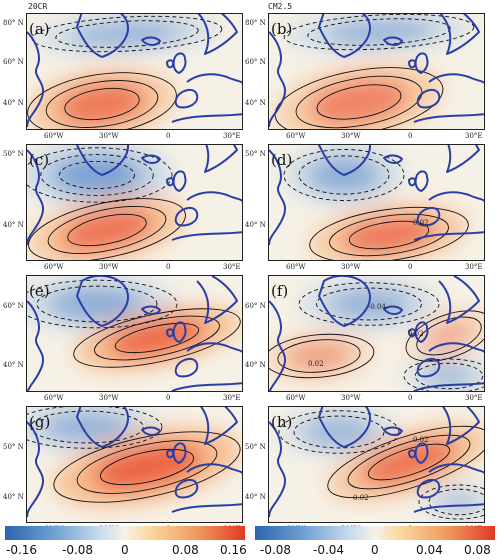 The image size is (500, 560). I want to click on colorbar-left-gradient, so click(125, 533).